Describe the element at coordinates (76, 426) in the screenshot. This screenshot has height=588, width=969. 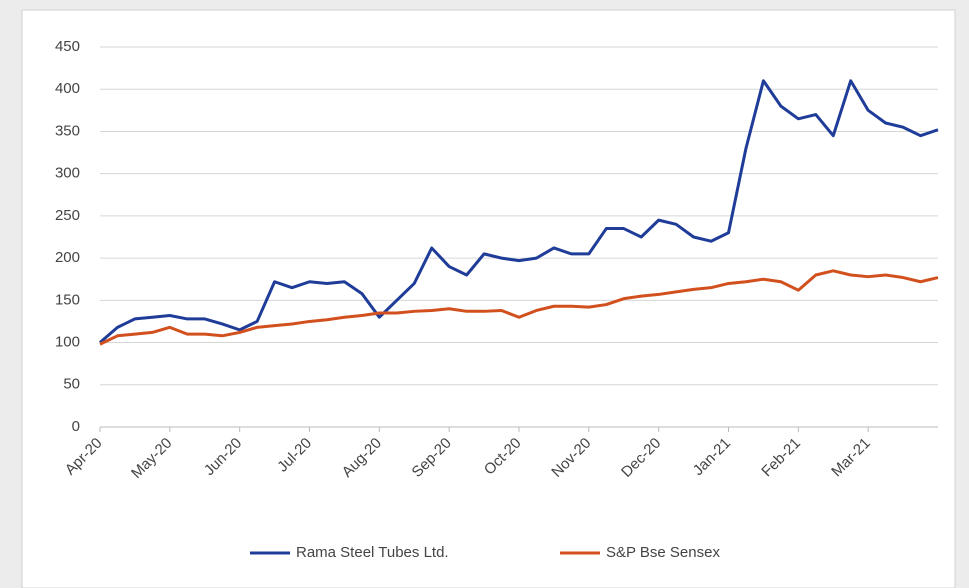
I see `y-tick-label: 0` at that location.